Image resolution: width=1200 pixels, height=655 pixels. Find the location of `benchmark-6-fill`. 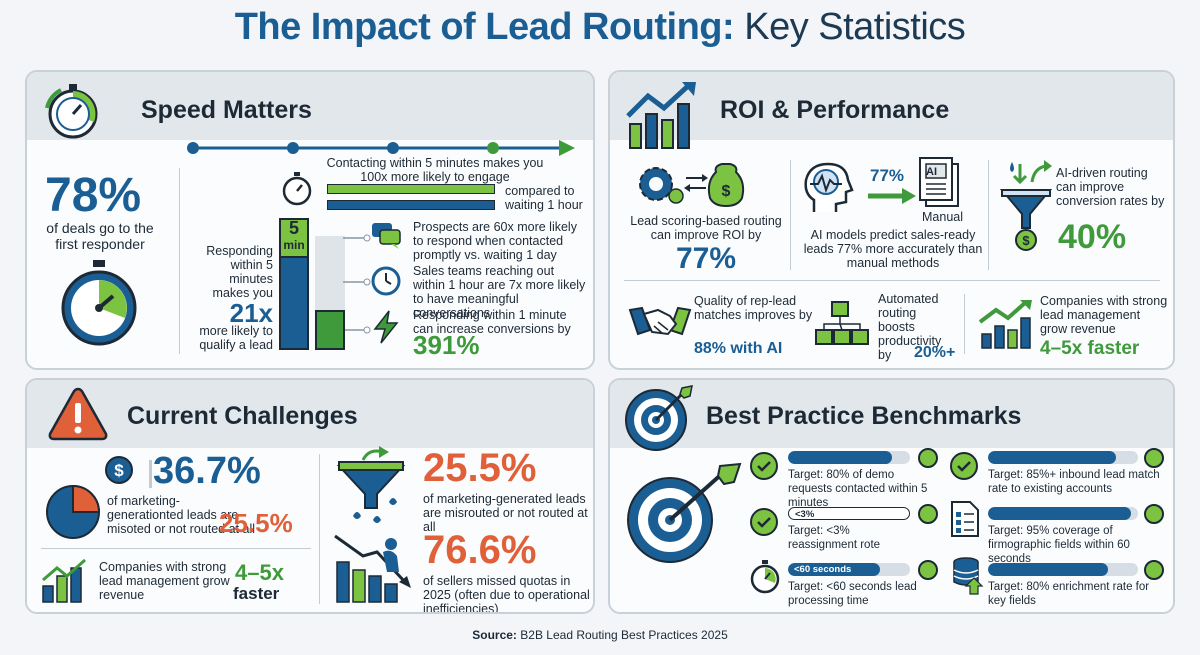

benchmark-6-fill is located at coordinates (1048, 569).